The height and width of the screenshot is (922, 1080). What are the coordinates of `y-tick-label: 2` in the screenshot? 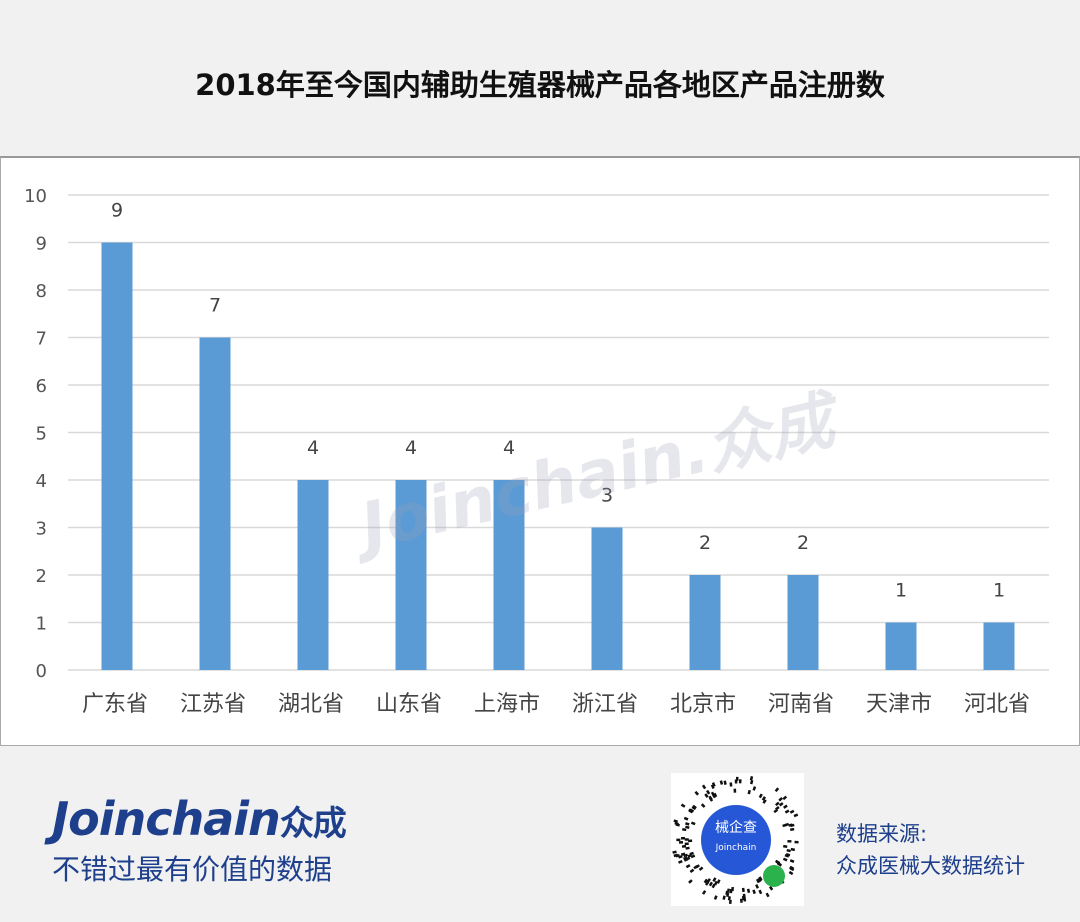 It's located at (41, 576).